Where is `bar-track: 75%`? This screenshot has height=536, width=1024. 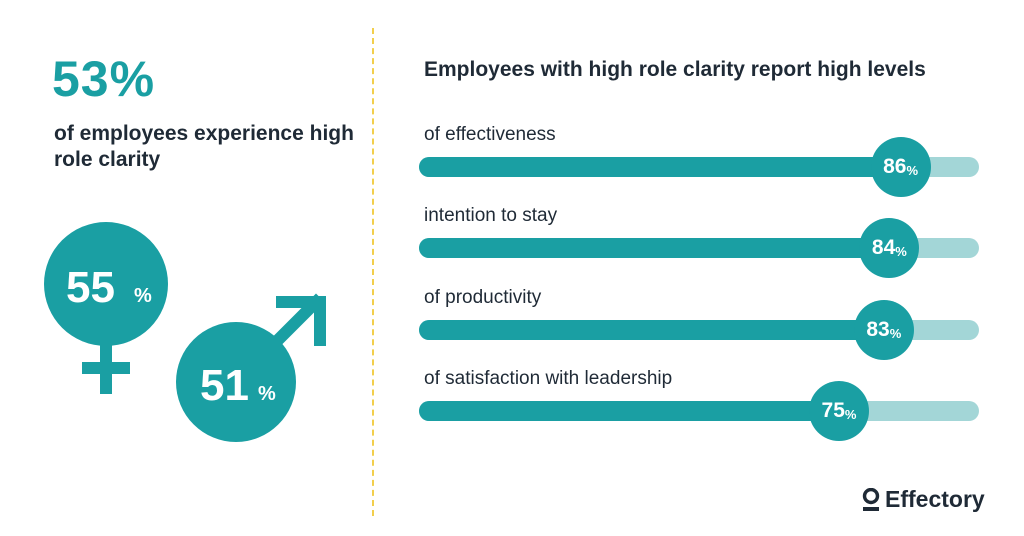 bar-track: 75% is located at coordinates (699, 411).